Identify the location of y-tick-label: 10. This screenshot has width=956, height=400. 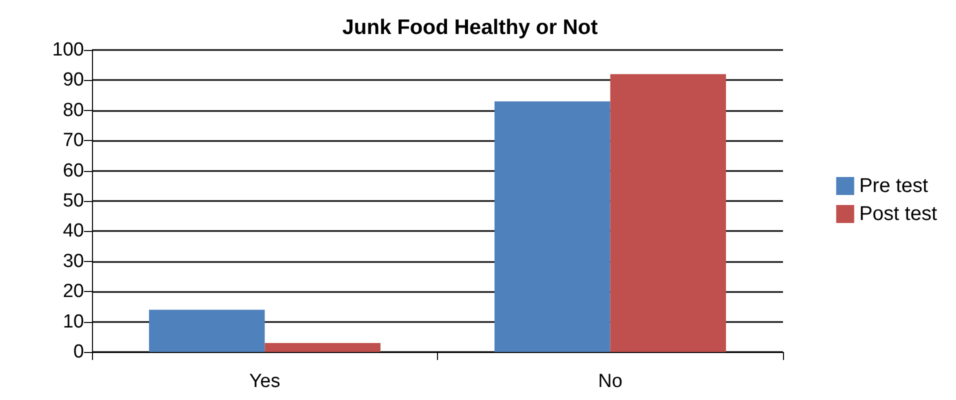
(73, 321).